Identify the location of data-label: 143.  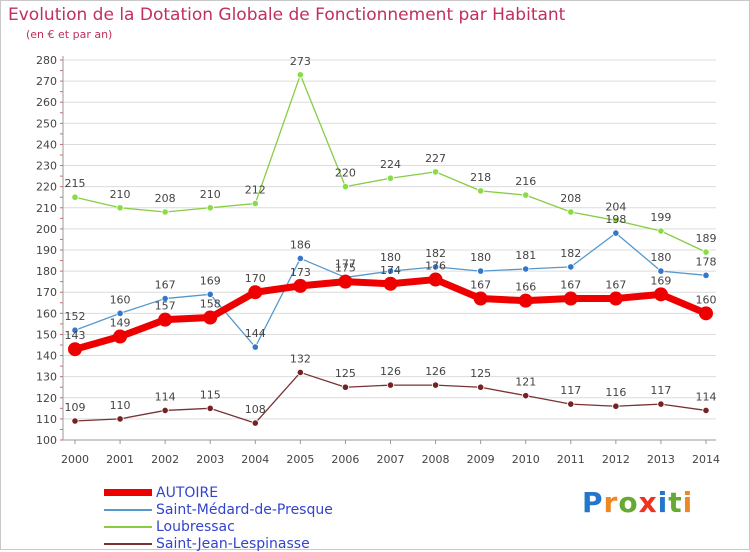
(75, 335).